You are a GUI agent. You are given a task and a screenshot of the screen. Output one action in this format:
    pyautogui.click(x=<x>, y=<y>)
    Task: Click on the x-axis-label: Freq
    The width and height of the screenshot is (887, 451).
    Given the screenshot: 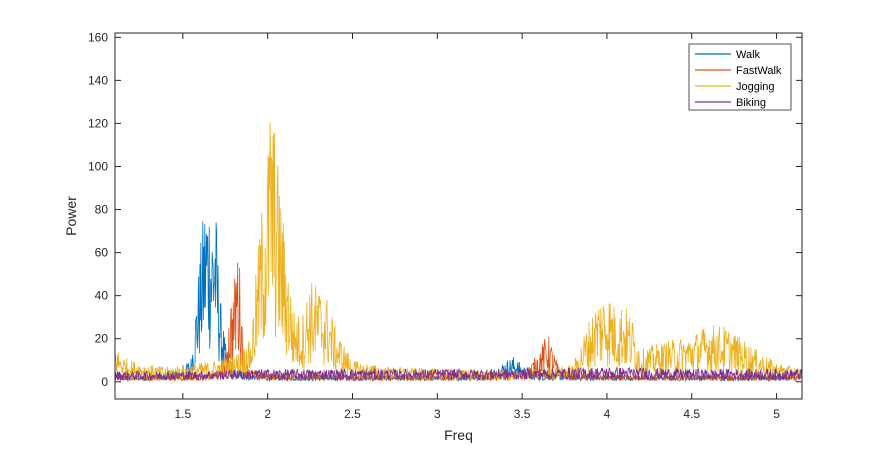 What is the action you would take?
    pyautogui.click(x=458, y=435)
    